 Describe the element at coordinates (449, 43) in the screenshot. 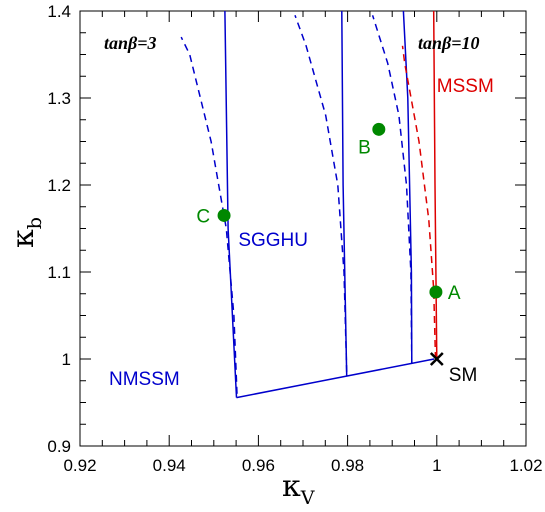

I see `corner-label-right: tanβ=10` at that location.